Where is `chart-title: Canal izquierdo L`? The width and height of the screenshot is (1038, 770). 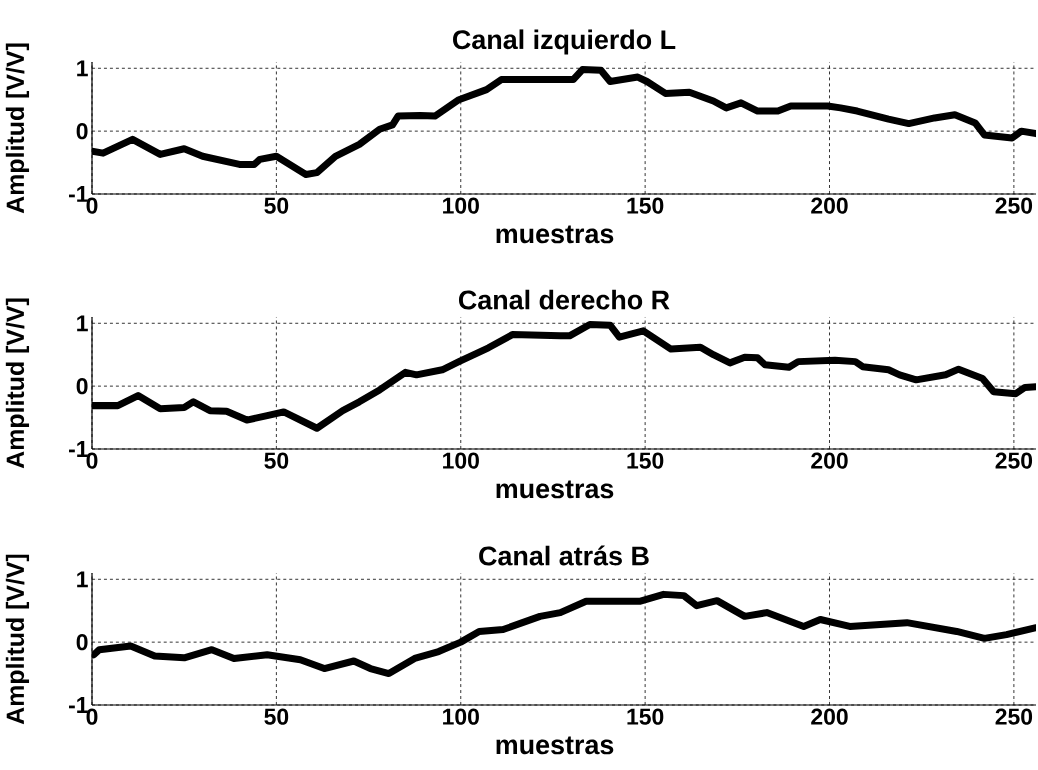 chart-title: Canal izquierdo L is located at coordinates (564, 42).